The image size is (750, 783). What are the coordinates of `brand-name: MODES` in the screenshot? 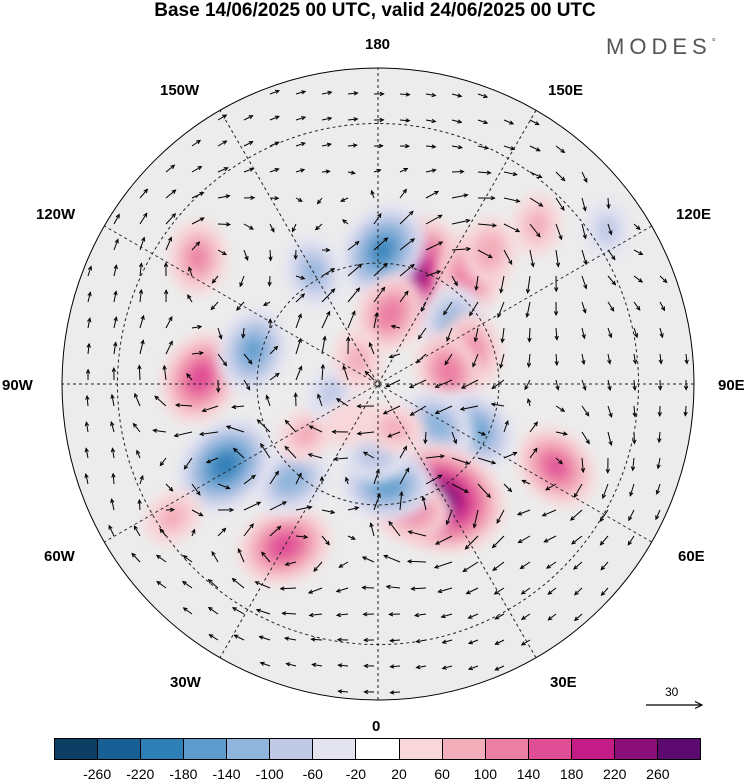 It's located at (659, 46).